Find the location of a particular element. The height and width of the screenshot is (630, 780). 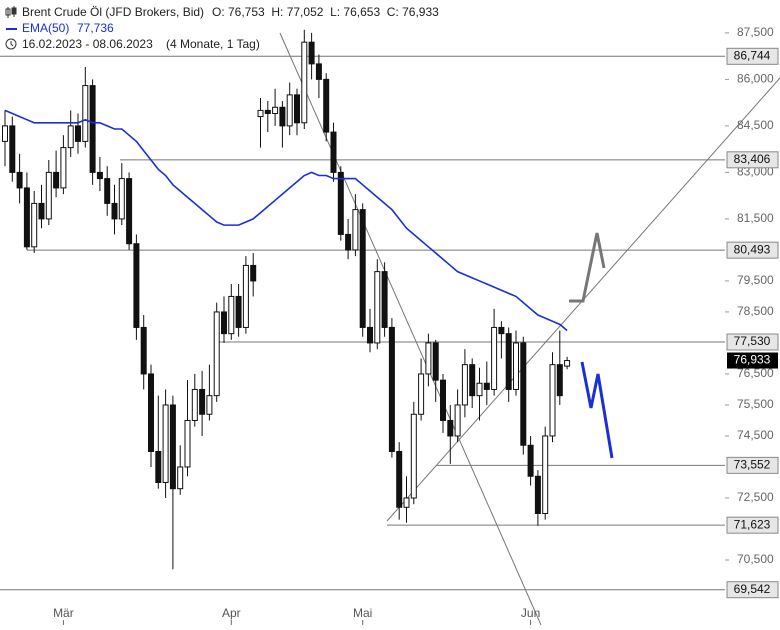

y-tick-label: 79,500 is located at coordinates (755, 280).